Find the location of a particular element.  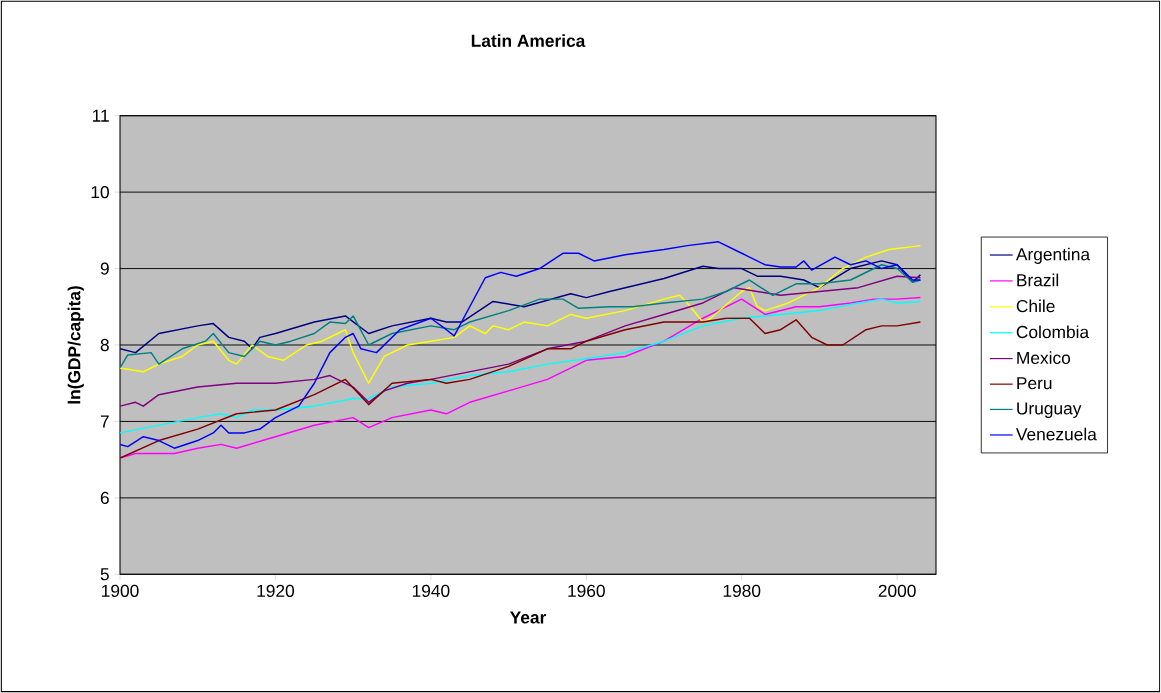

x-tick-label: 1940 is located at coordinates (431, 590).